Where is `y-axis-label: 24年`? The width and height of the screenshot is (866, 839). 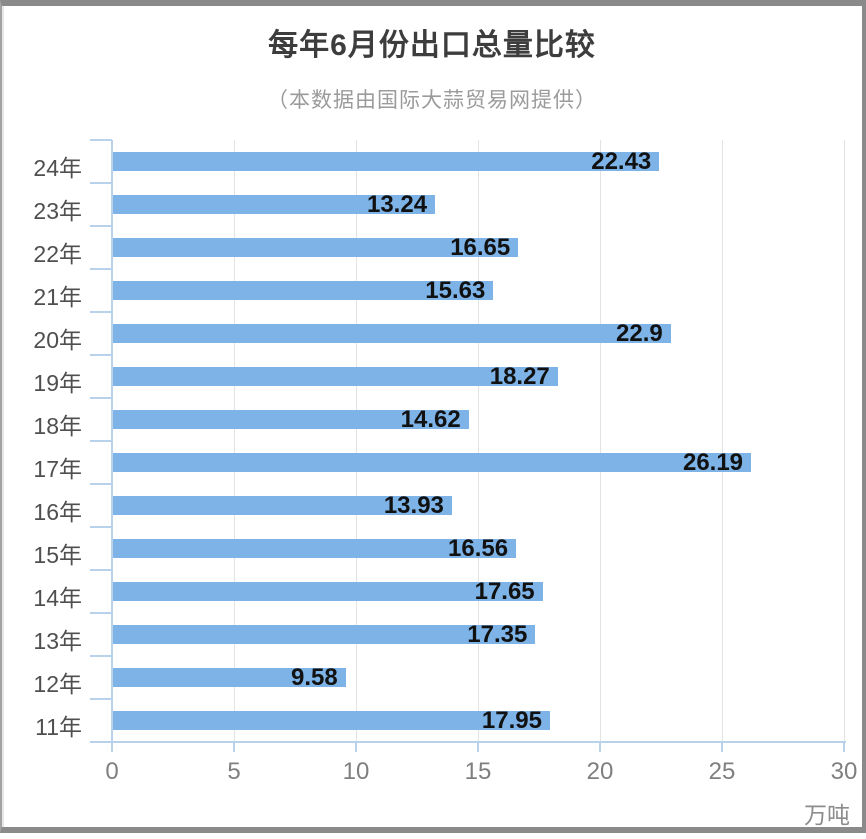
y-axis-label: 24年 is located at coordinates (57, 167).